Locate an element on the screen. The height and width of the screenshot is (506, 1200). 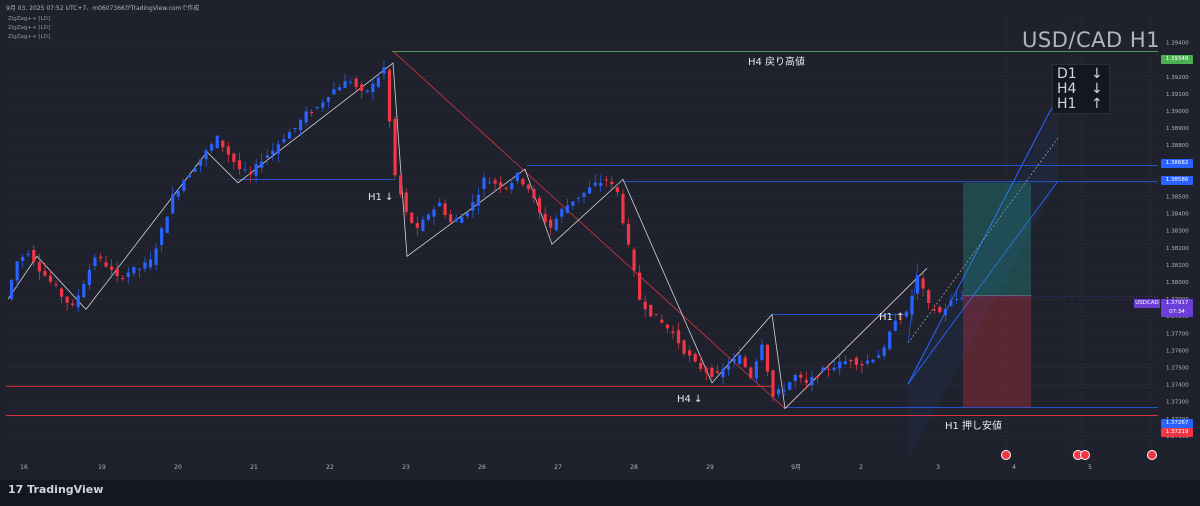
y-tick-label: 1.37500 is located at coordinates (1177, 368).